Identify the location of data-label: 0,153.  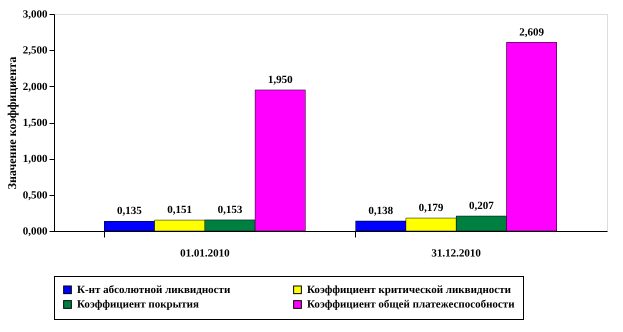
(230, 210).